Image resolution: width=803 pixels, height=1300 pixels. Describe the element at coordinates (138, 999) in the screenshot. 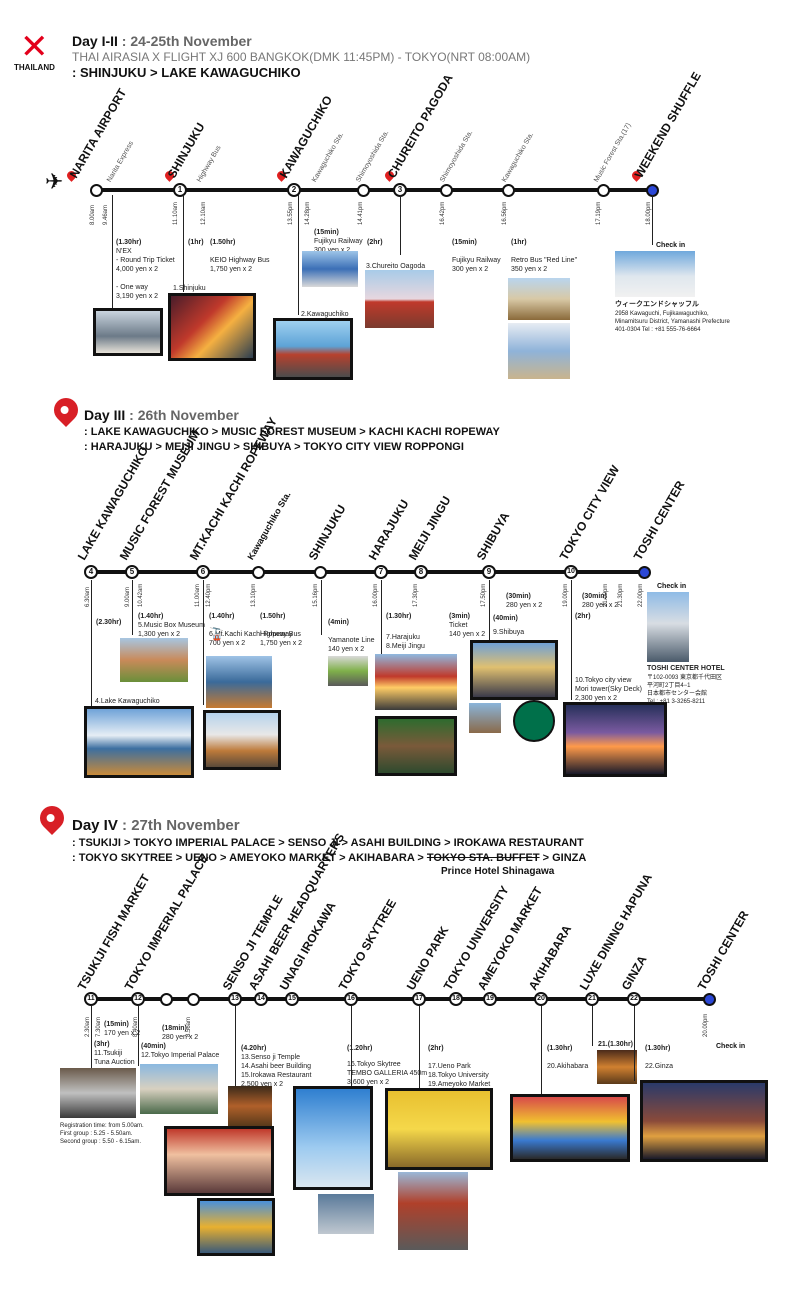

I see `day4-station-12: 12` at that location.